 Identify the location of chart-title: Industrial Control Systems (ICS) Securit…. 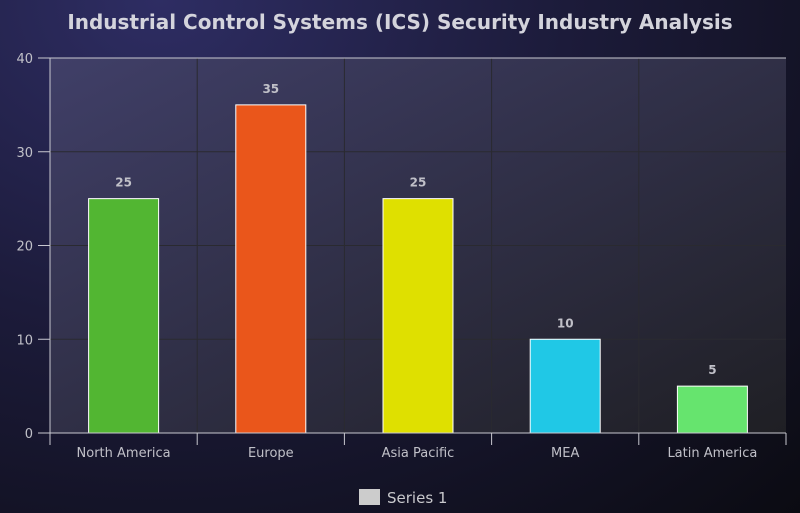
(399, 22).